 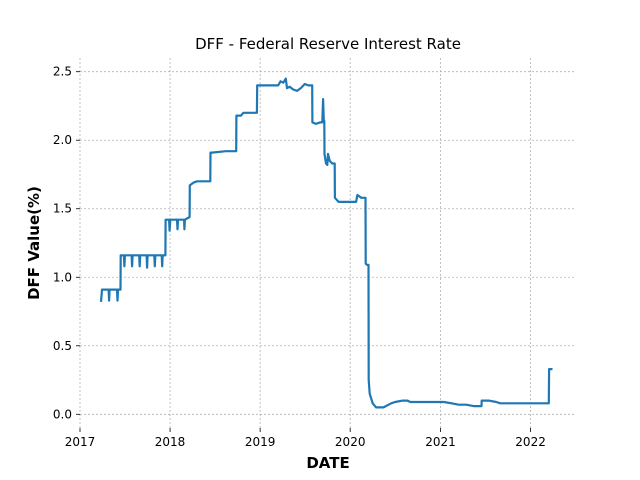 What do you see at coordinates (62, 140) in the screenshot?
I see `y-tick-label: 2.0` at bounding box center [62, 140].